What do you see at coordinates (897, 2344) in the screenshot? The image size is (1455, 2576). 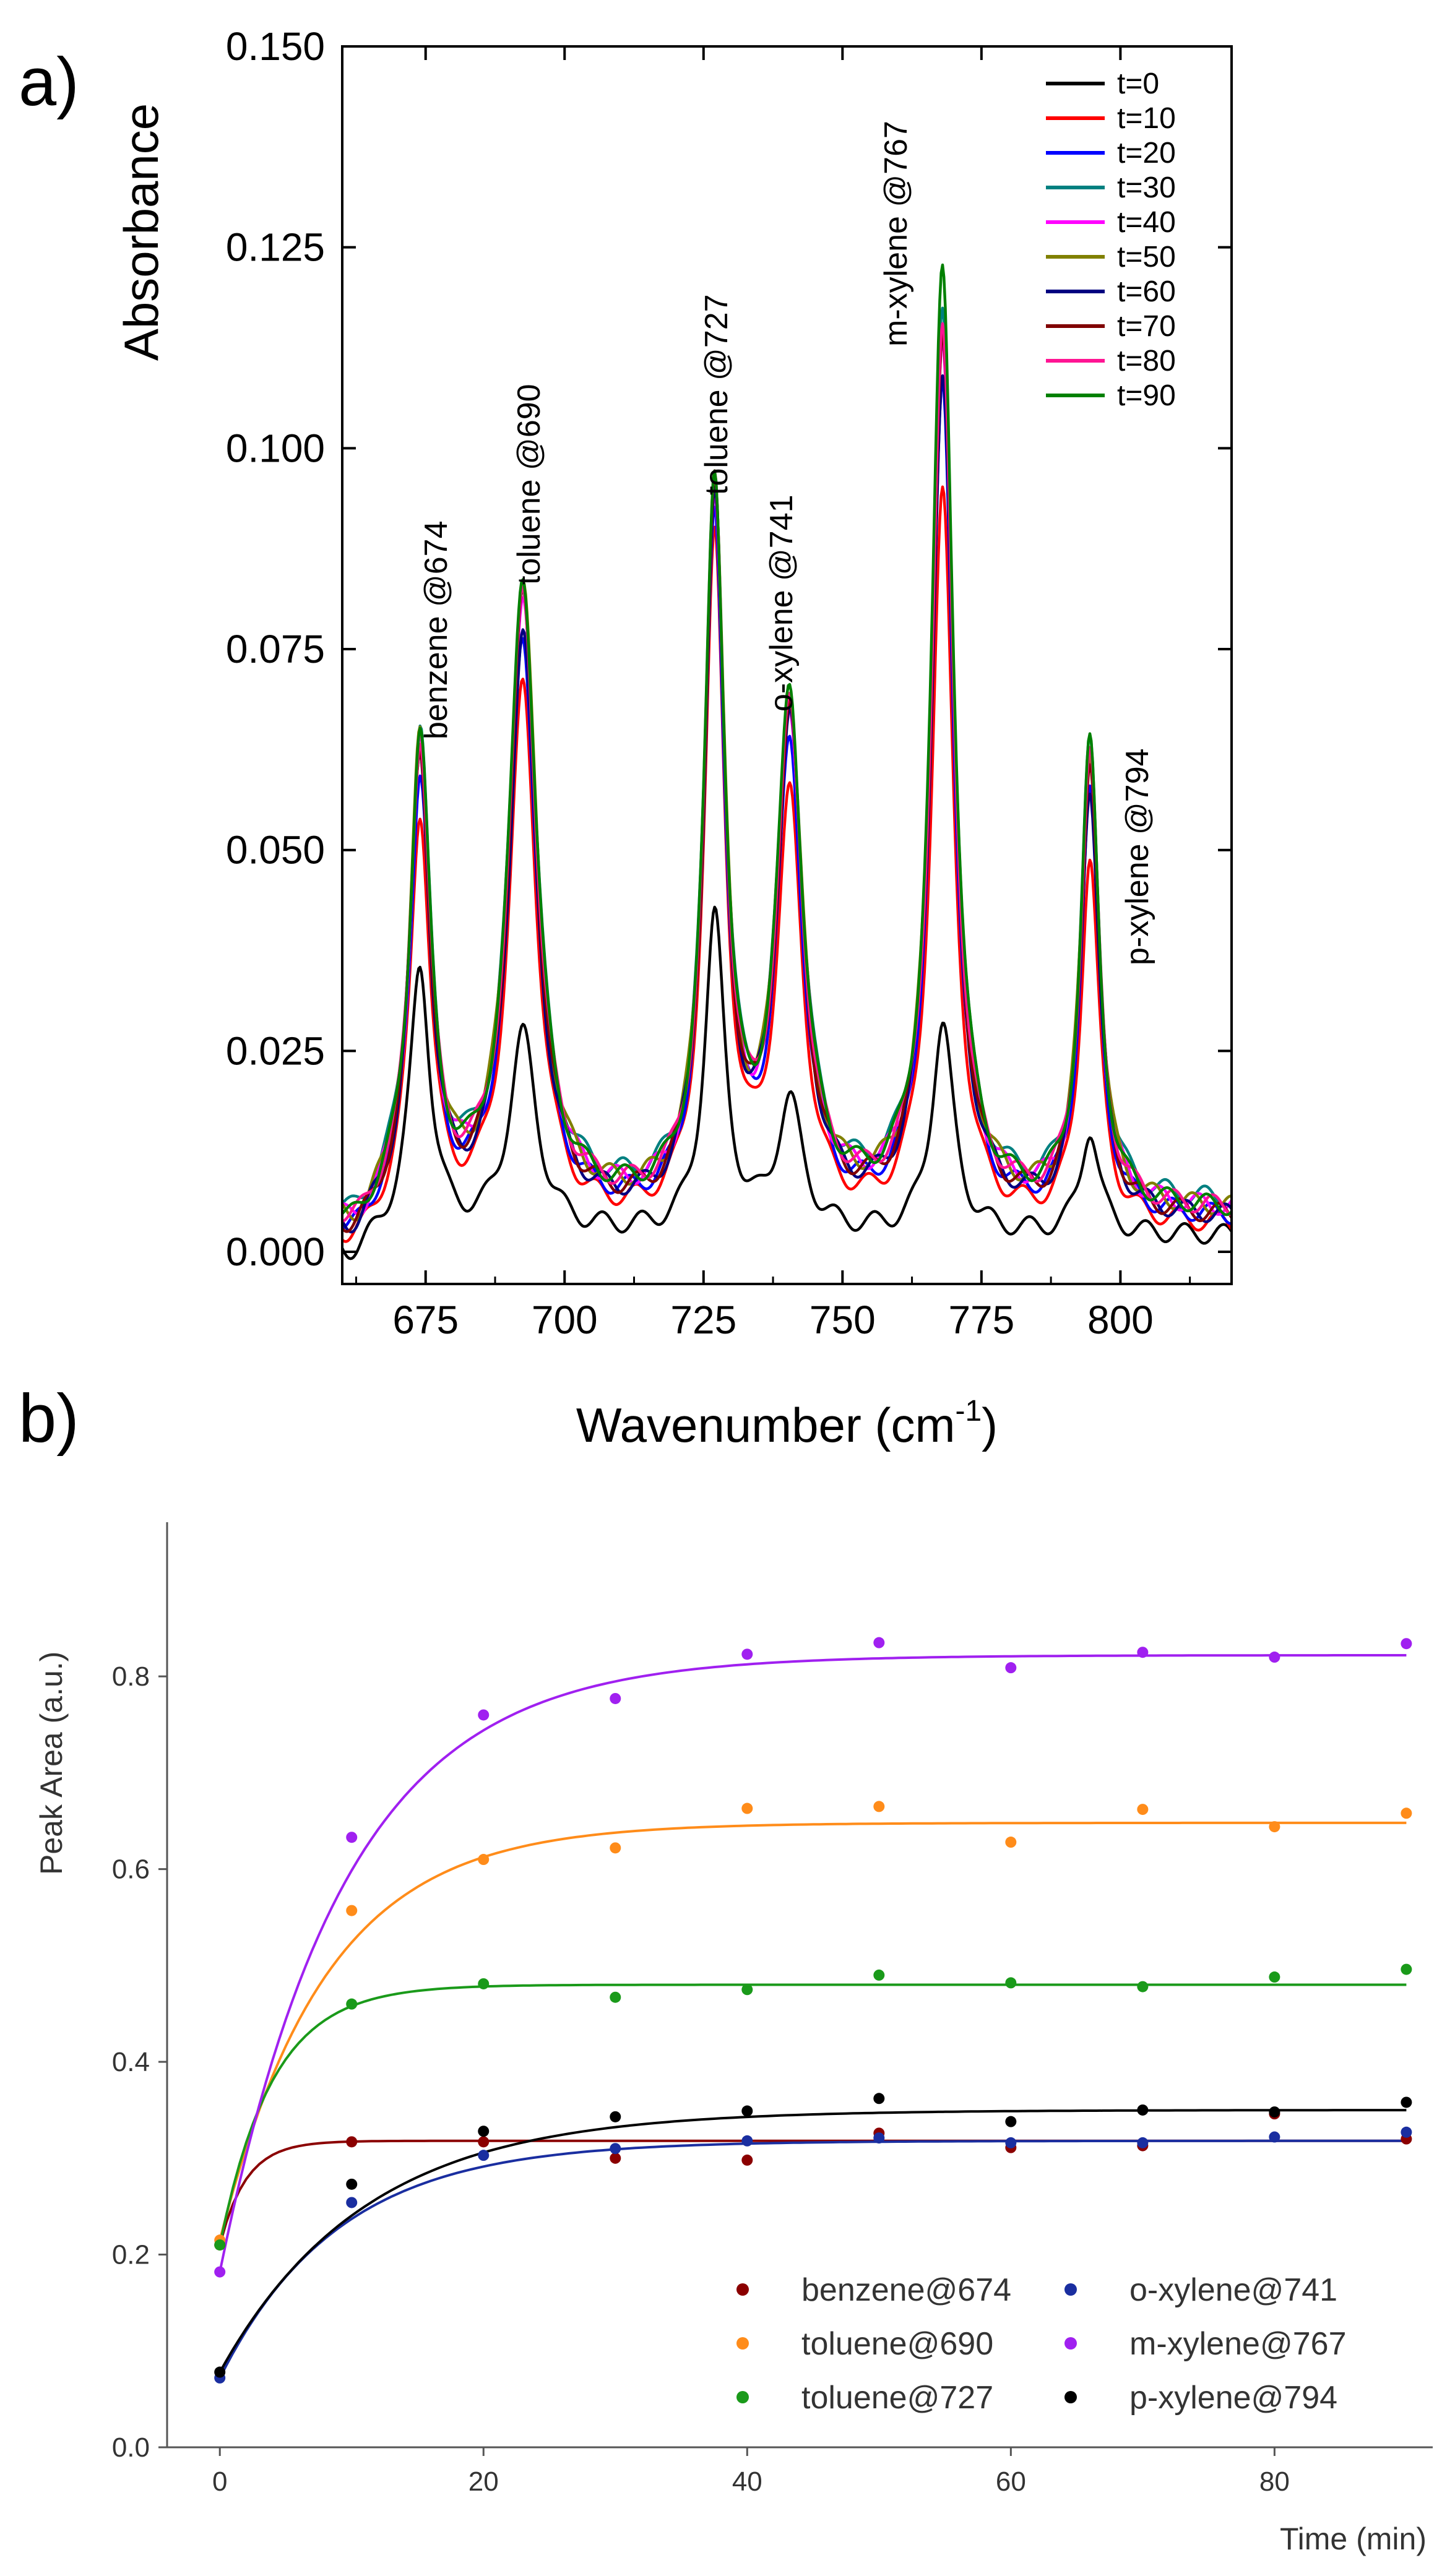 I see `legend-label-b: toluene@690` at bounding box center [897, 2344].